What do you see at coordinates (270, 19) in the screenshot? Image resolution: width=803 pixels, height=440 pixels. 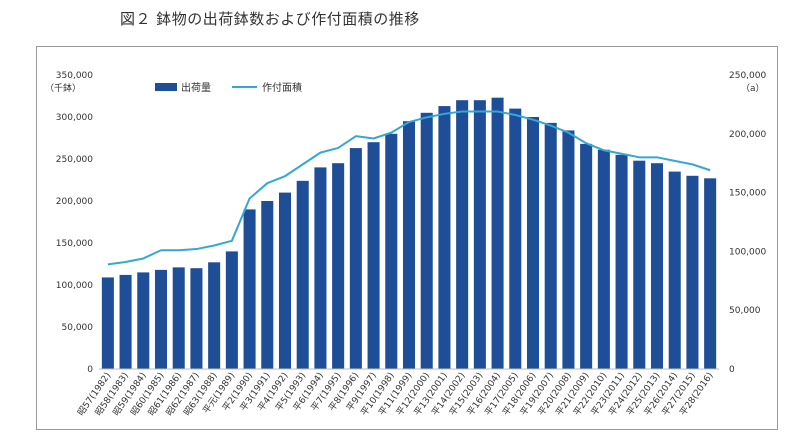 I see `figure-title: 図２ 鉢物の出荷鉢数および作付面積の推移` at bounding box center [270, 19].